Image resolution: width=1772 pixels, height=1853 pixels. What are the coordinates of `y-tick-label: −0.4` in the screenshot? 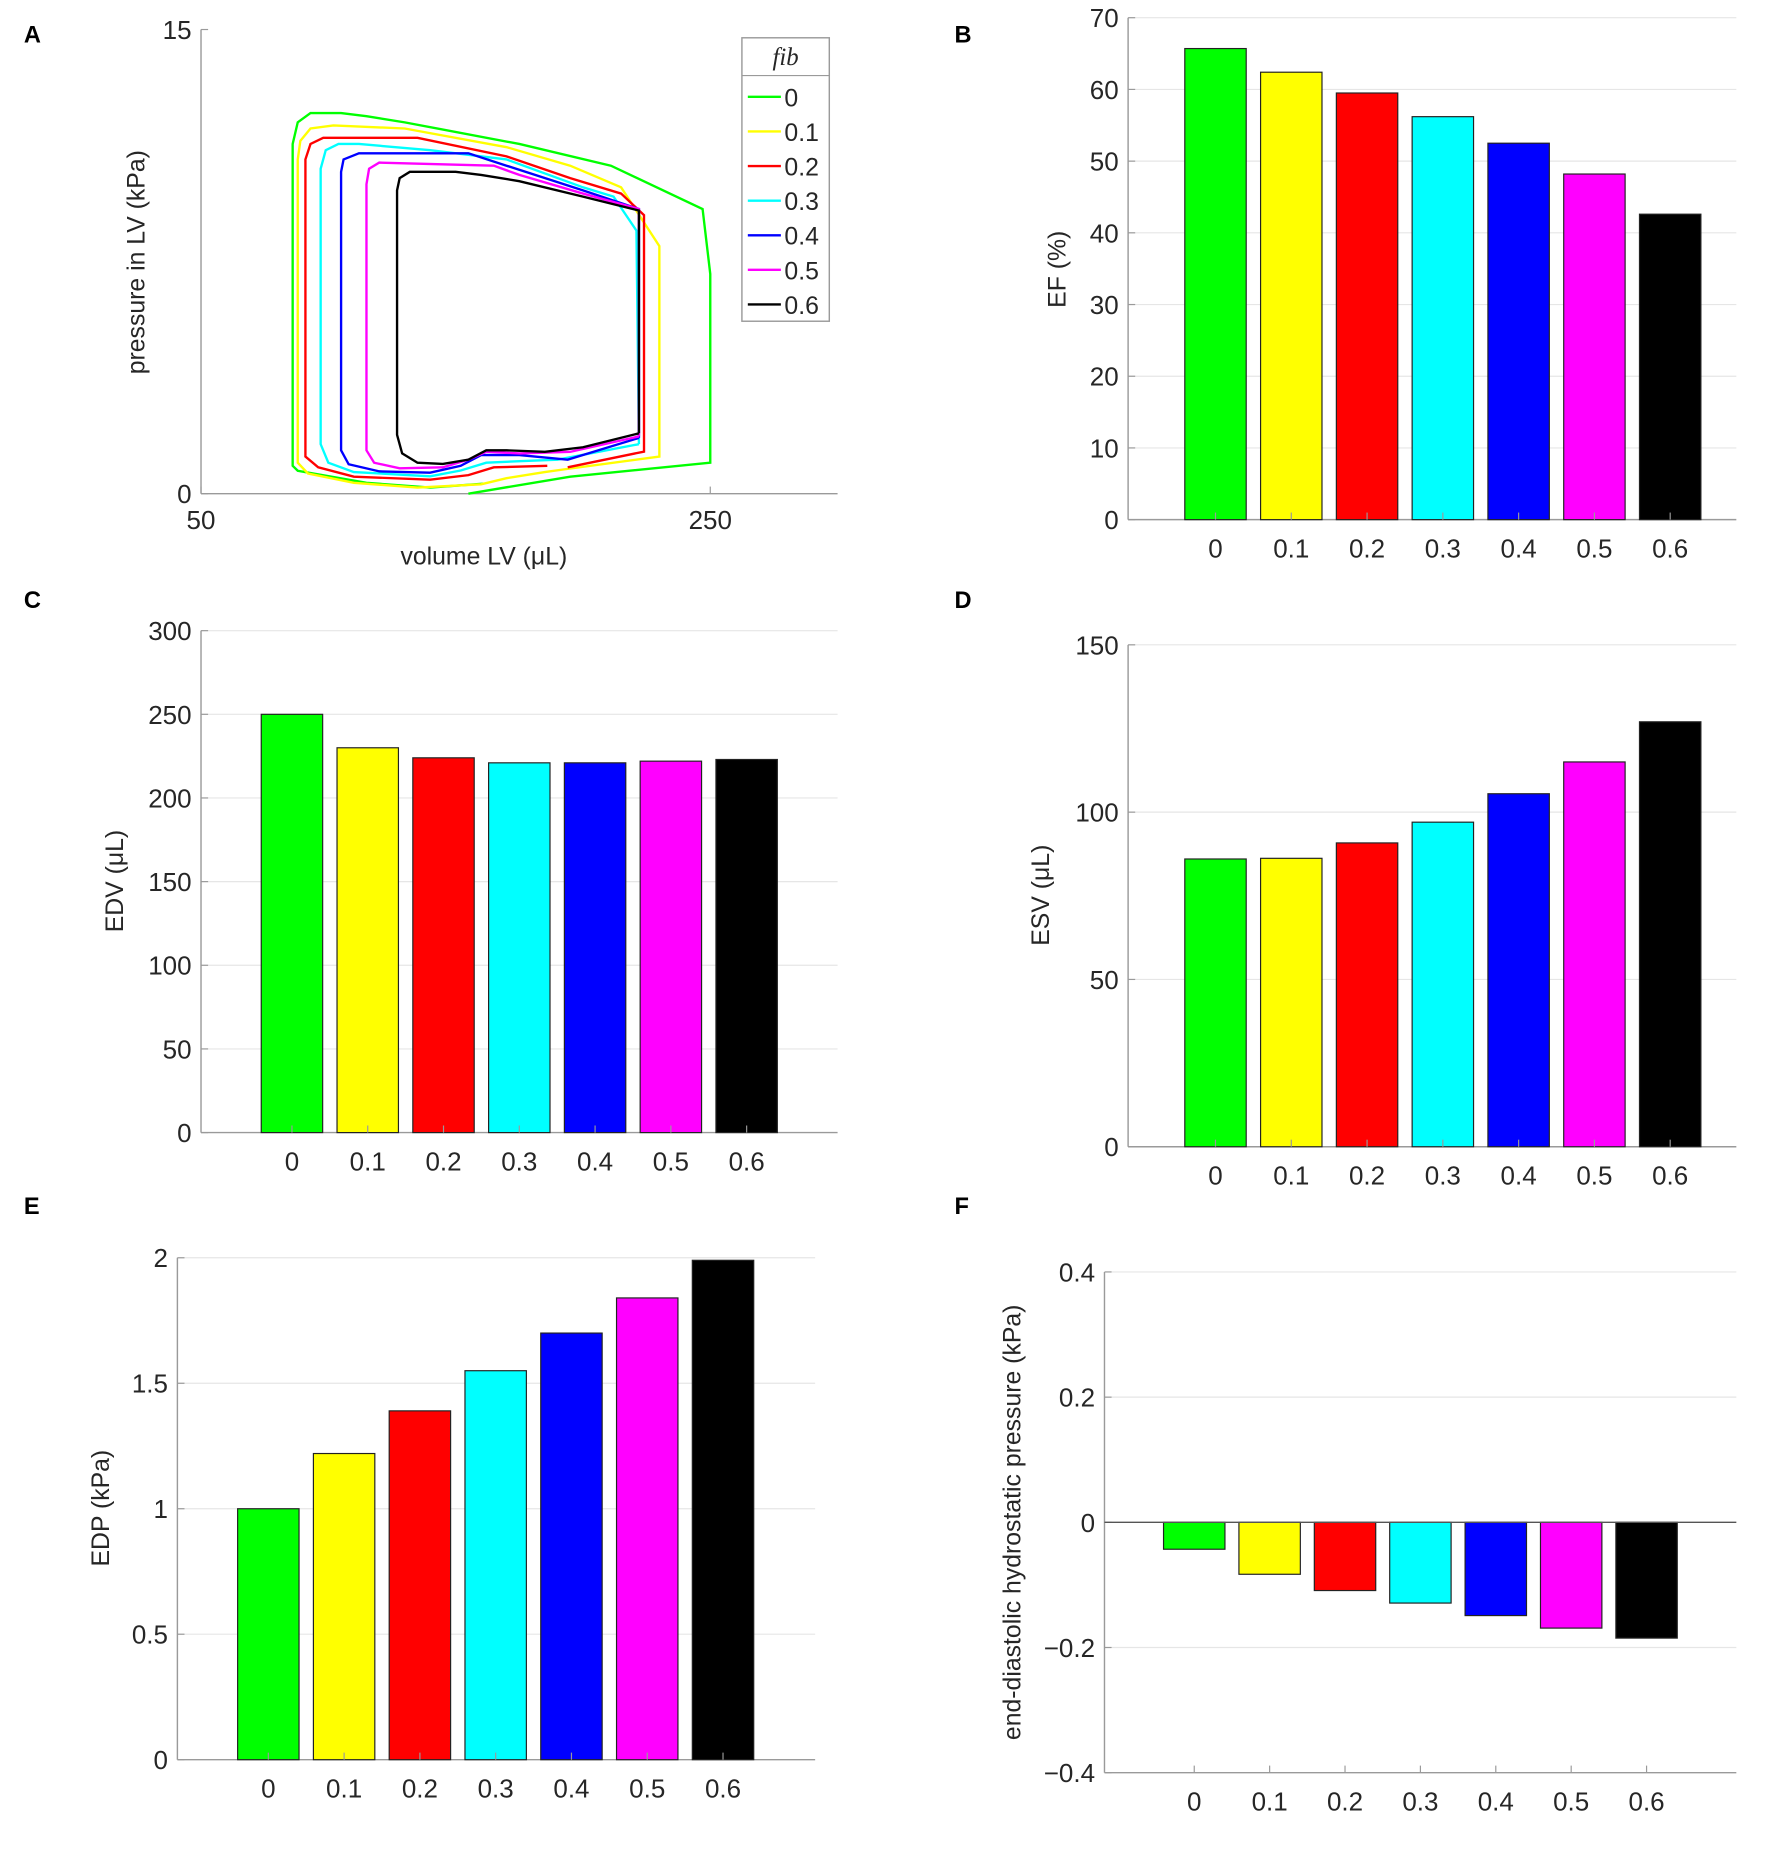 It's located at (1069, 1773).